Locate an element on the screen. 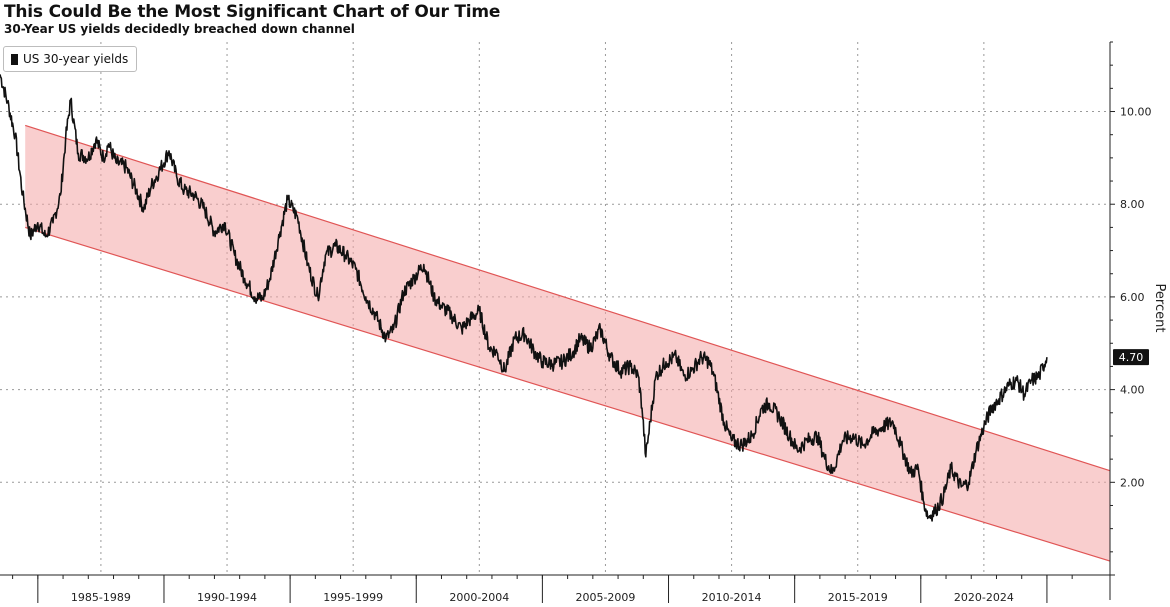 The image size is (1170, 607). y-tick-label-4: 10.00 is located at coordinates (1136, 112).